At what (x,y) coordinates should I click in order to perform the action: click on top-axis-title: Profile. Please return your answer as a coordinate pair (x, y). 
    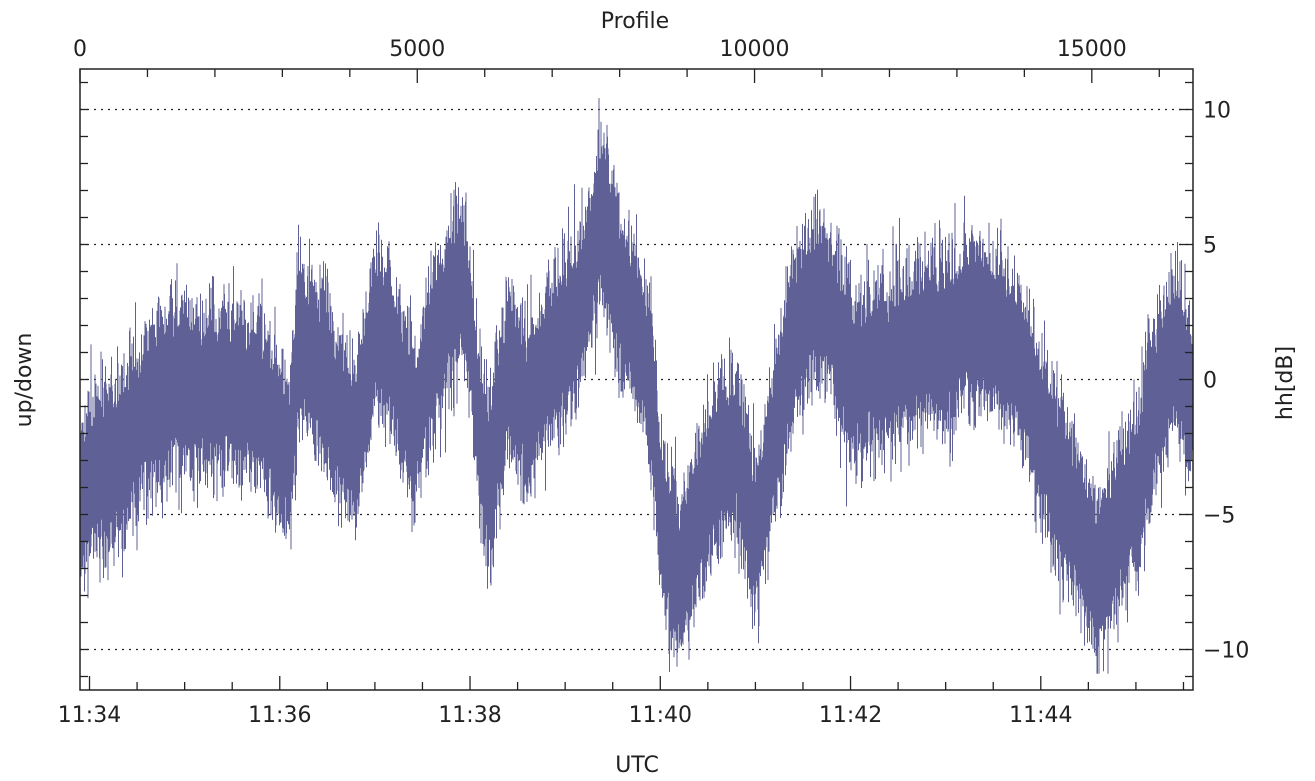
    Looking at the image, I should click on (635, 21).